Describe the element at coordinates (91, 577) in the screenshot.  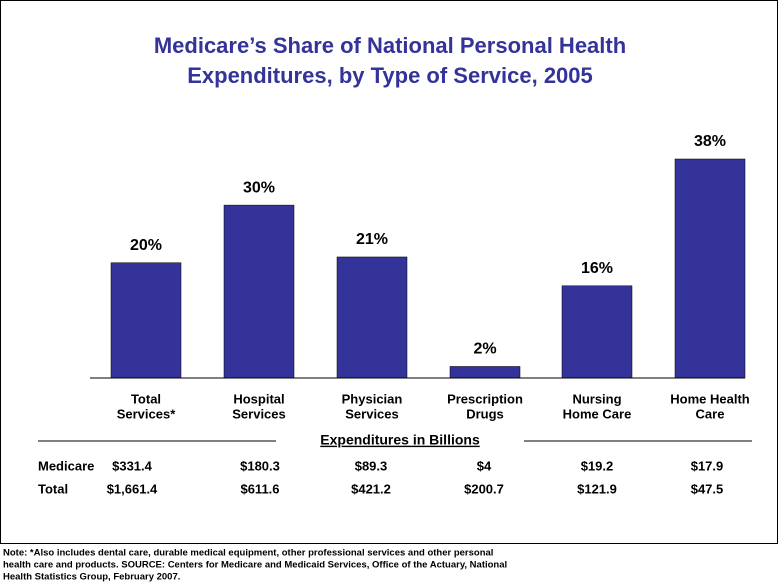
I see `note: Health Statistics Group, February 2007.` at that location.